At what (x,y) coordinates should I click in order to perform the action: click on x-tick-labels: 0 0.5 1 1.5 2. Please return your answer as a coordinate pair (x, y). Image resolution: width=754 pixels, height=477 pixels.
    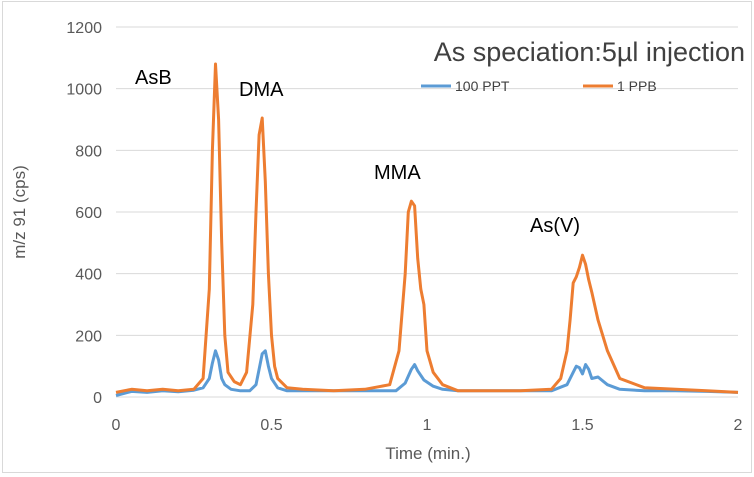
    Looking at the image, I should click on (427, 425).